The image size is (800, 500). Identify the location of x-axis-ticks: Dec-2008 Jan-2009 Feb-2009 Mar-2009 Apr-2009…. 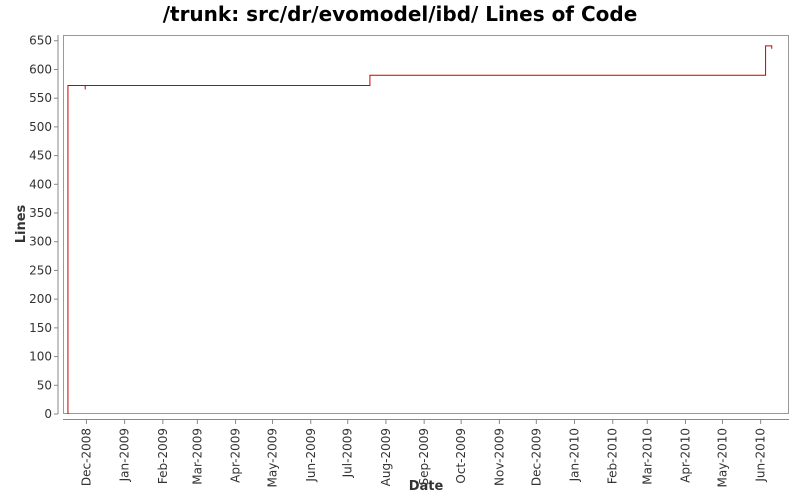
(423, 453).